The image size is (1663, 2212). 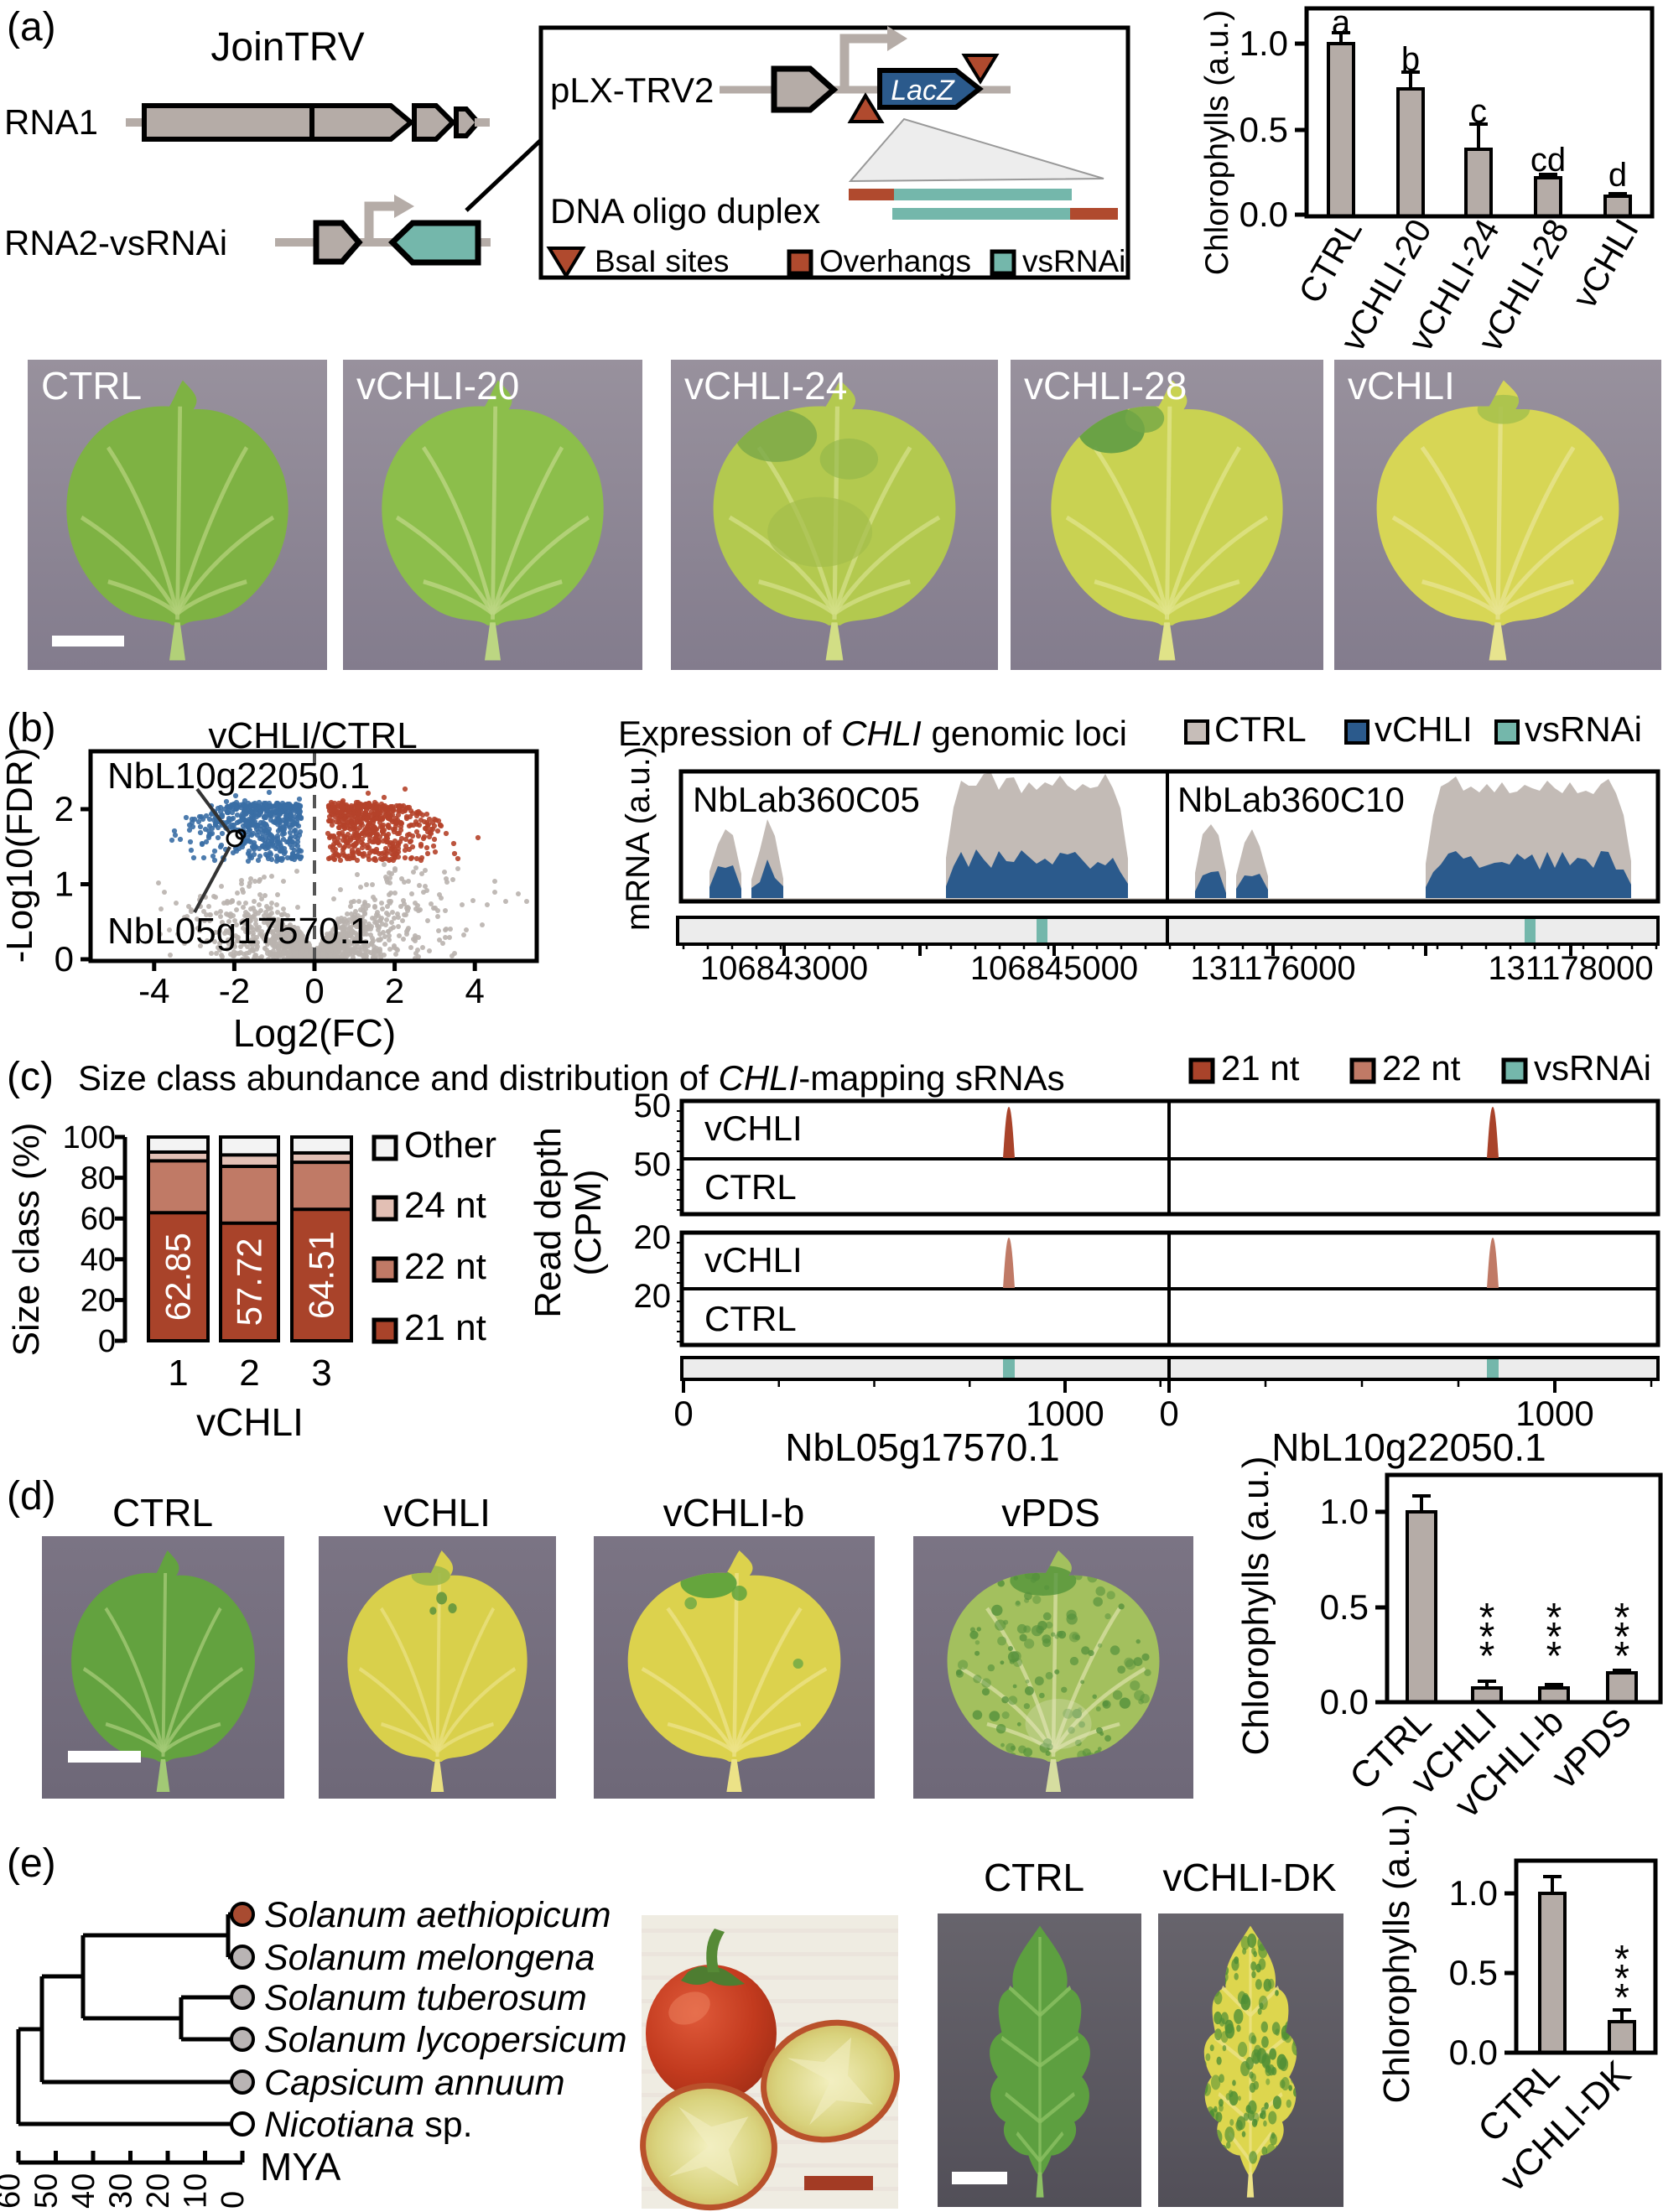 What do you see at coordinates (1260, 1068) in the screenshot?
I see `svg-text: 21 nt` at bounding box center [1260, 1068].